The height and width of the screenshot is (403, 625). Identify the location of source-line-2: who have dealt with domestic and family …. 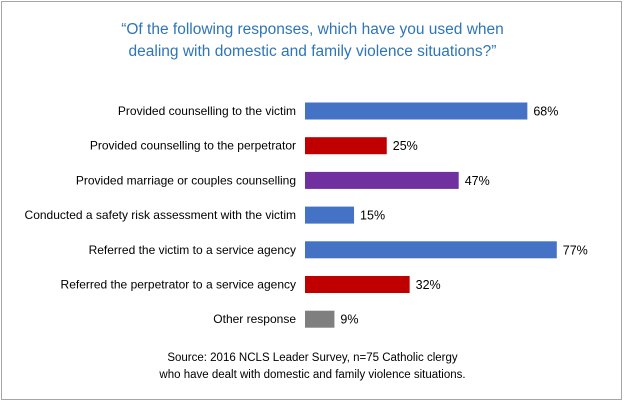
(312, 375).